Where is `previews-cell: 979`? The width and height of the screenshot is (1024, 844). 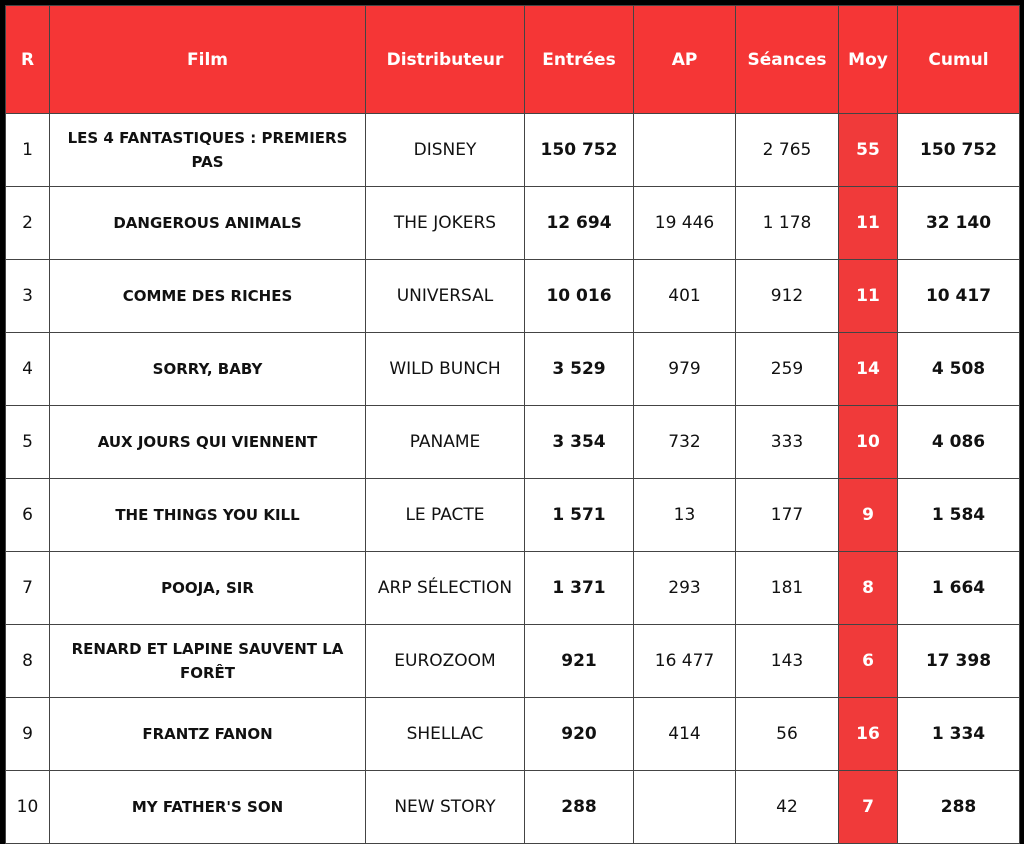 previews-cell: 979 is located at coordinates (684, 369).